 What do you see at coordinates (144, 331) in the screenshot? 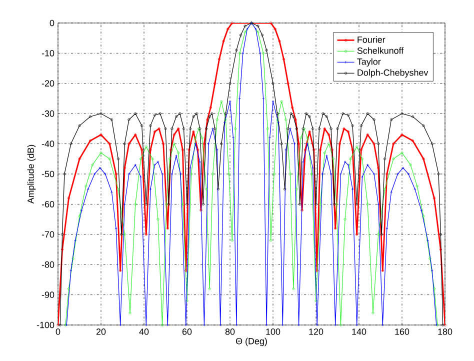
I see `x-tick-label: 40` at bounding box center [144, 331].